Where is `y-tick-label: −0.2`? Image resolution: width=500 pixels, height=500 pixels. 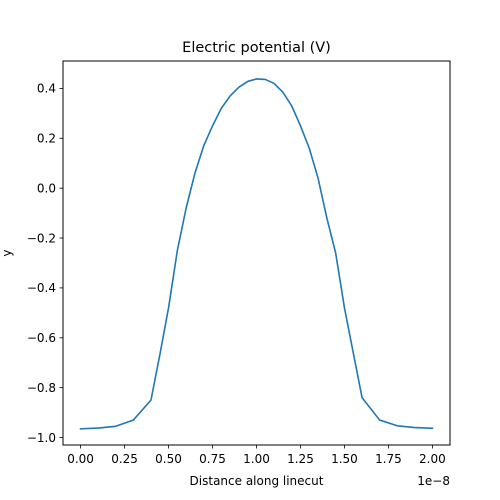 y-tick-label: −0.2 is located at coordinates (41, 238).